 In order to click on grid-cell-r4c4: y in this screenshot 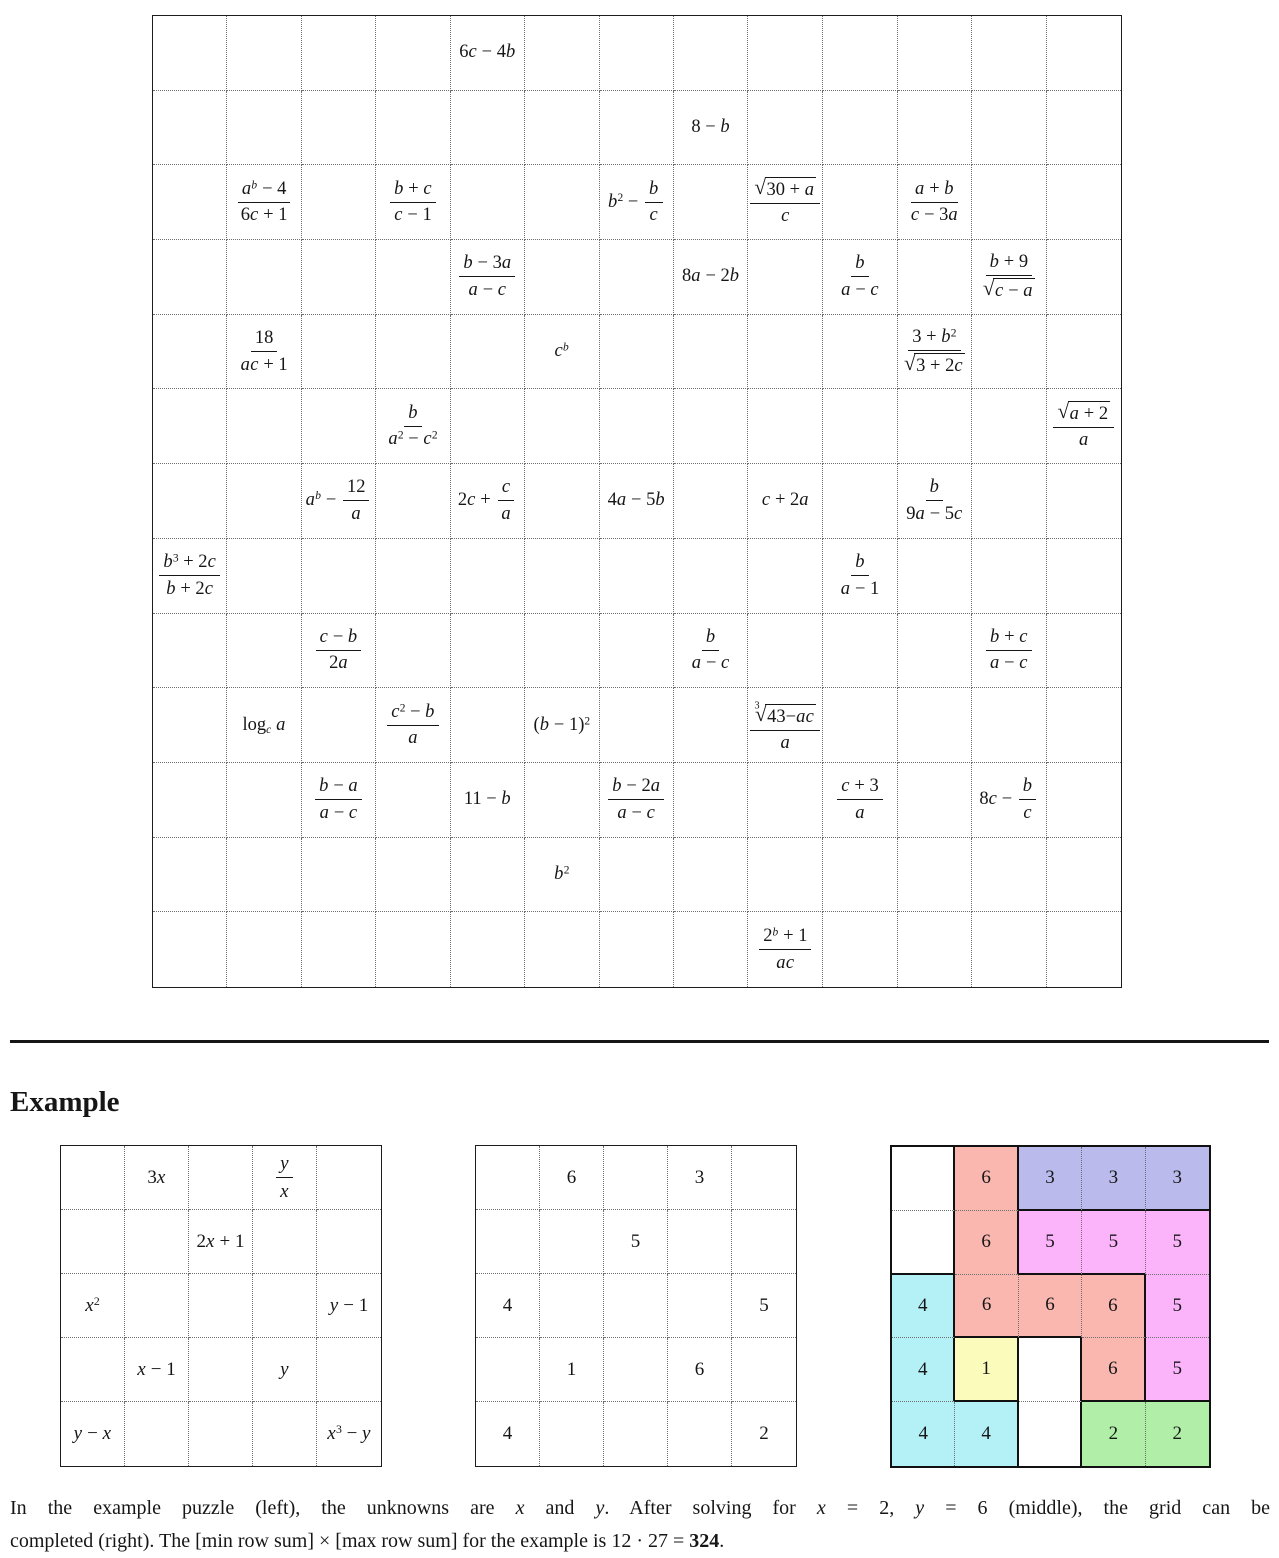, I will do `click(285, 1370)`.